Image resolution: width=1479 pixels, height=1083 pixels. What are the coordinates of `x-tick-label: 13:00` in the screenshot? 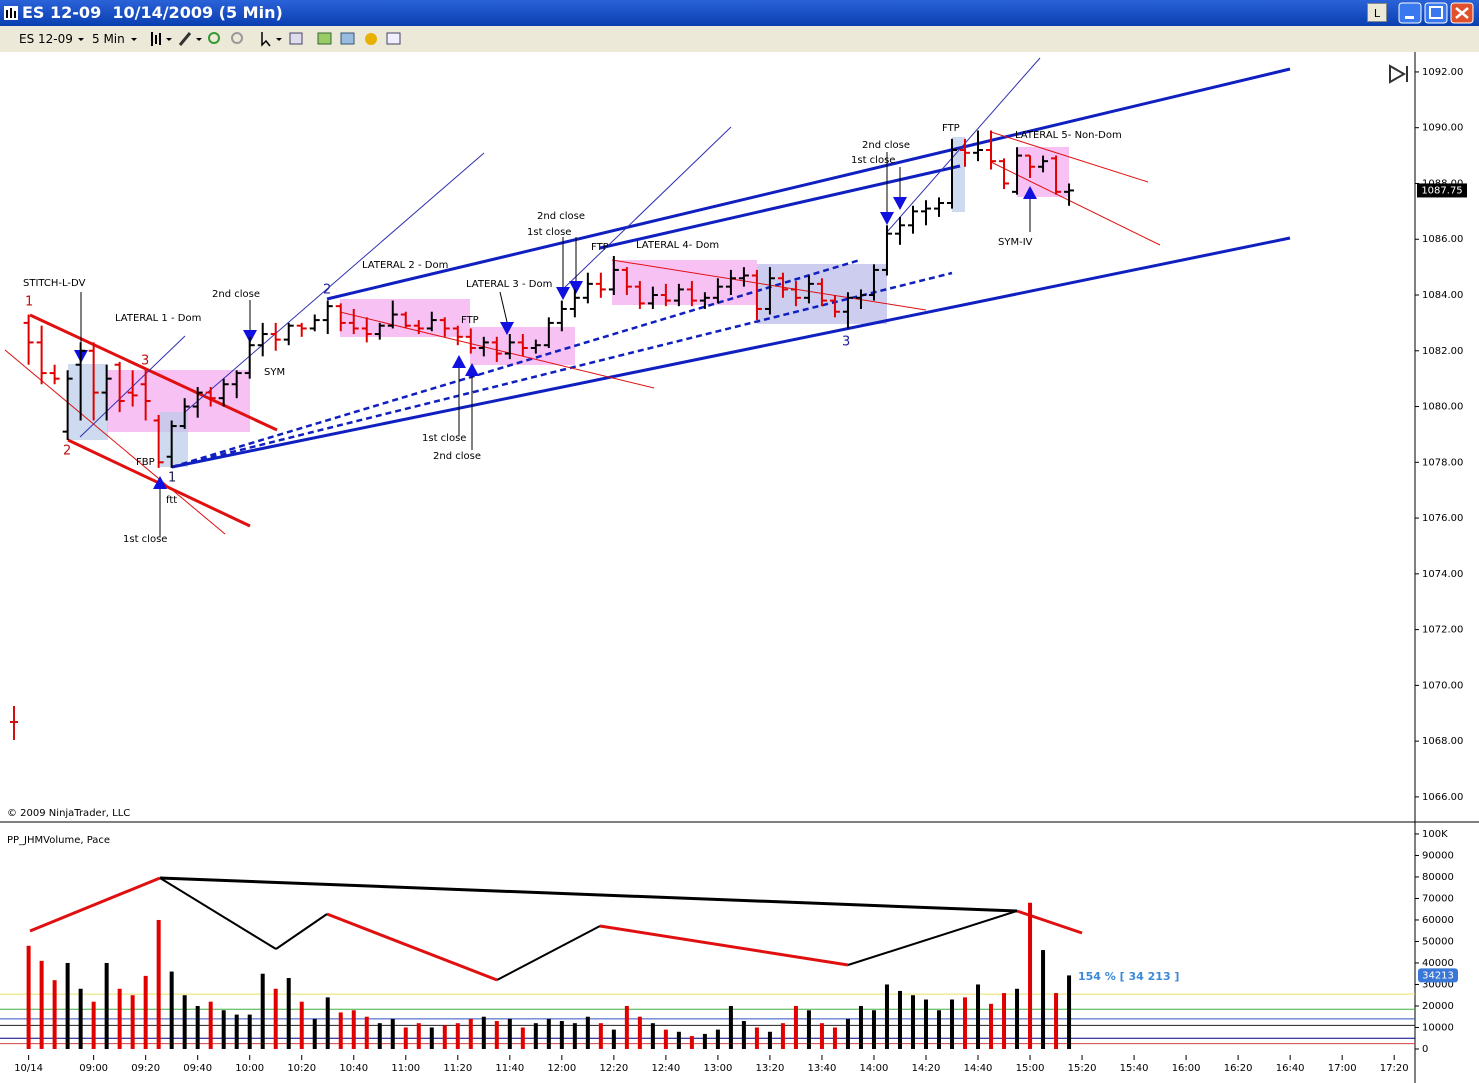 It's located at (717, 1068).